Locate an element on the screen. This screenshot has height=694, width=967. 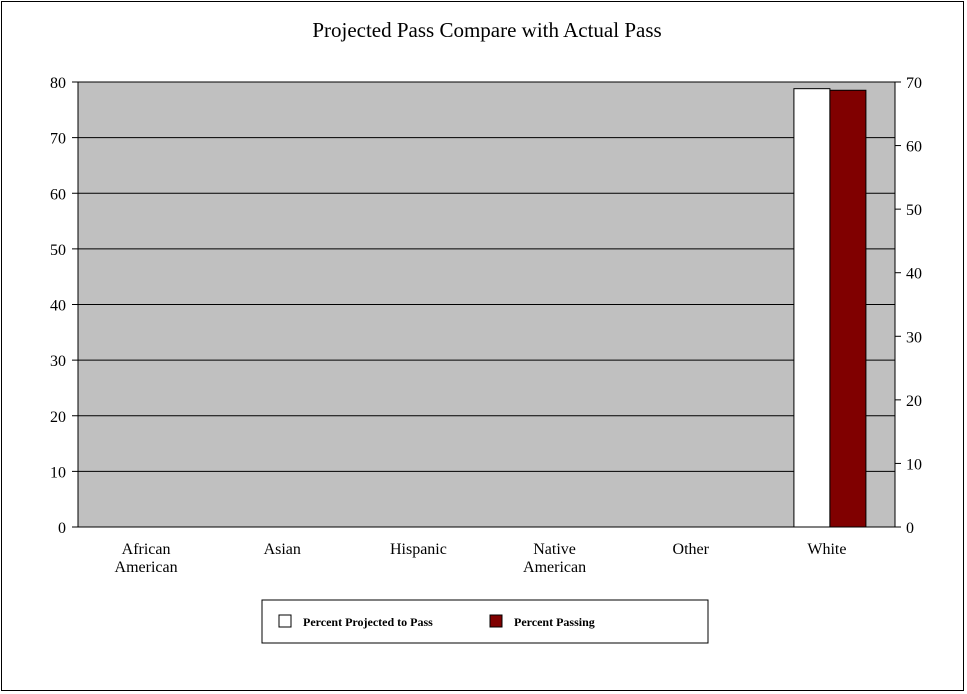
legend-box is located at coordinates (485, 621).